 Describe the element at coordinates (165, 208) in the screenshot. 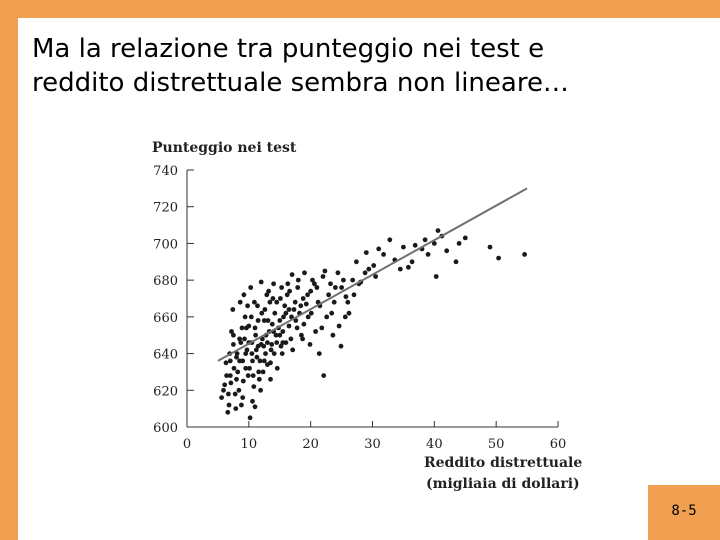

I see `y-tick-label: 720` at that location.